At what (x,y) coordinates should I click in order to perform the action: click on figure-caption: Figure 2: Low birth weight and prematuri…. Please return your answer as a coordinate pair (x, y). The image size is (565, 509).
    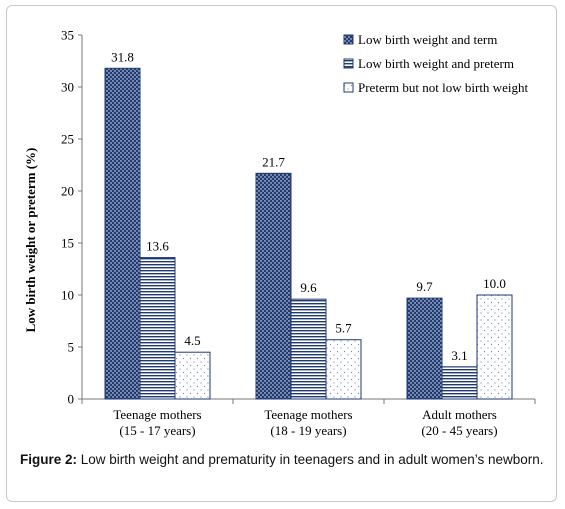
    Looking at the image, I should click on (285, 459).